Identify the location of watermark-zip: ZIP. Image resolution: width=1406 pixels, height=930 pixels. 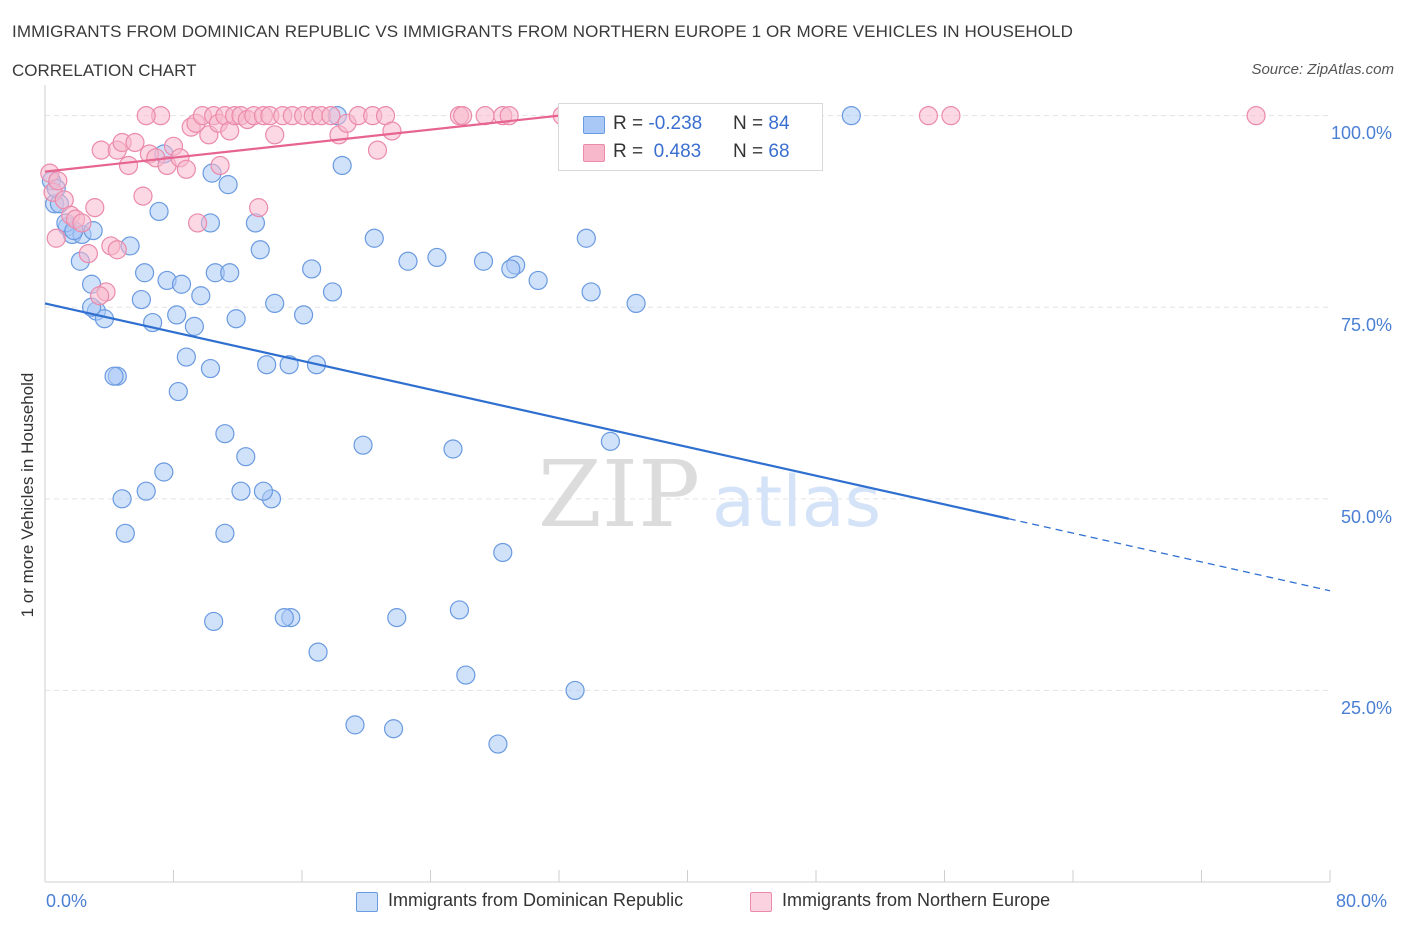
(619, 494).